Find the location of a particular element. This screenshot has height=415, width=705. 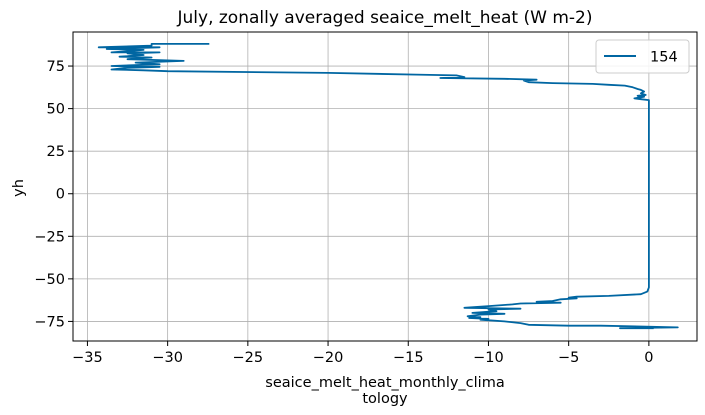

y-tick-label: −25 is located at coordinates (49, 237).